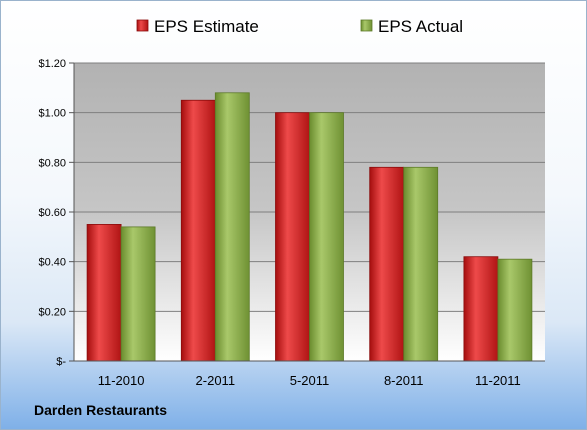 Image resolution: width=587 pixels, height=430 pixels. Describe the element at coordinates (299, 26) in the screenshot. I see `legend: EPS Estimate EPS Actual` at that location.